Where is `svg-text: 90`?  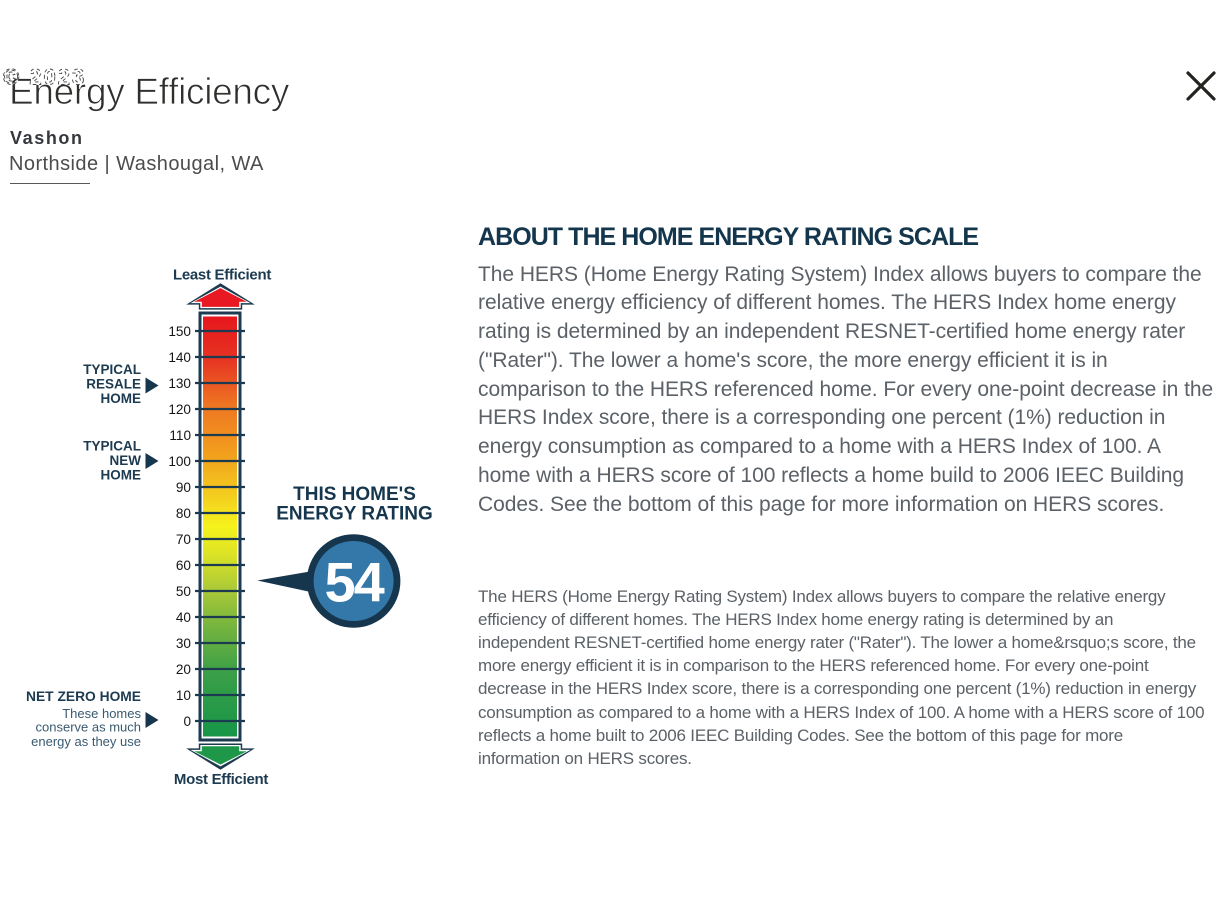 svg-text: 90 is located at coordinates (184, 487).